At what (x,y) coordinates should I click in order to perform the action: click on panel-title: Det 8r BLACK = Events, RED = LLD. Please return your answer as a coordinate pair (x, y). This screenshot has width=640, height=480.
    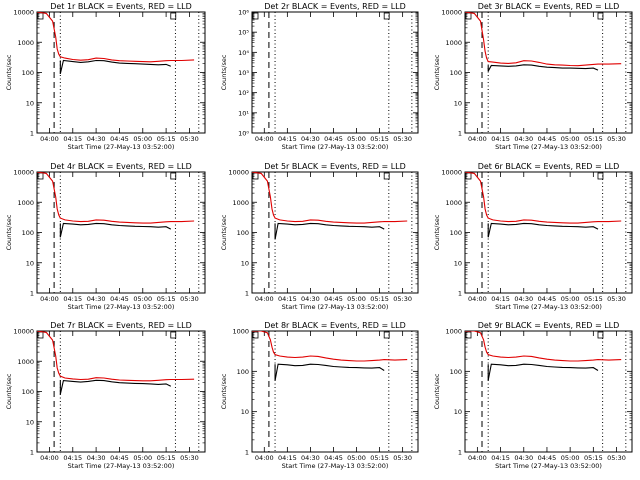
    Looking at the image, I should click on (335, 325).